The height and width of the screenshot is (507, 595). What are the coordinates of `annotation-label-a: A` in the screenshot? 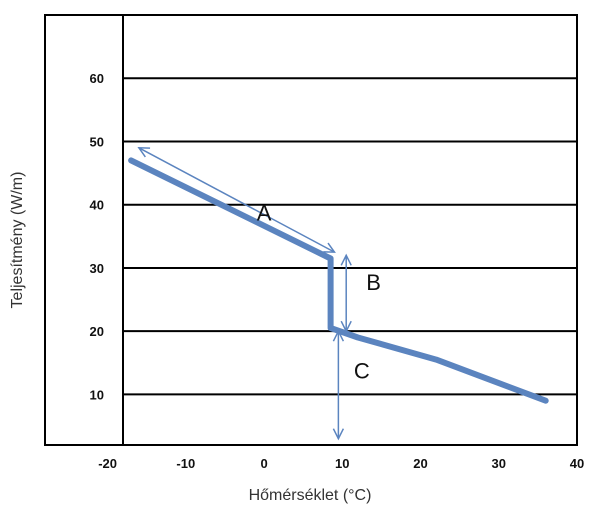 It's located at (264, 213).